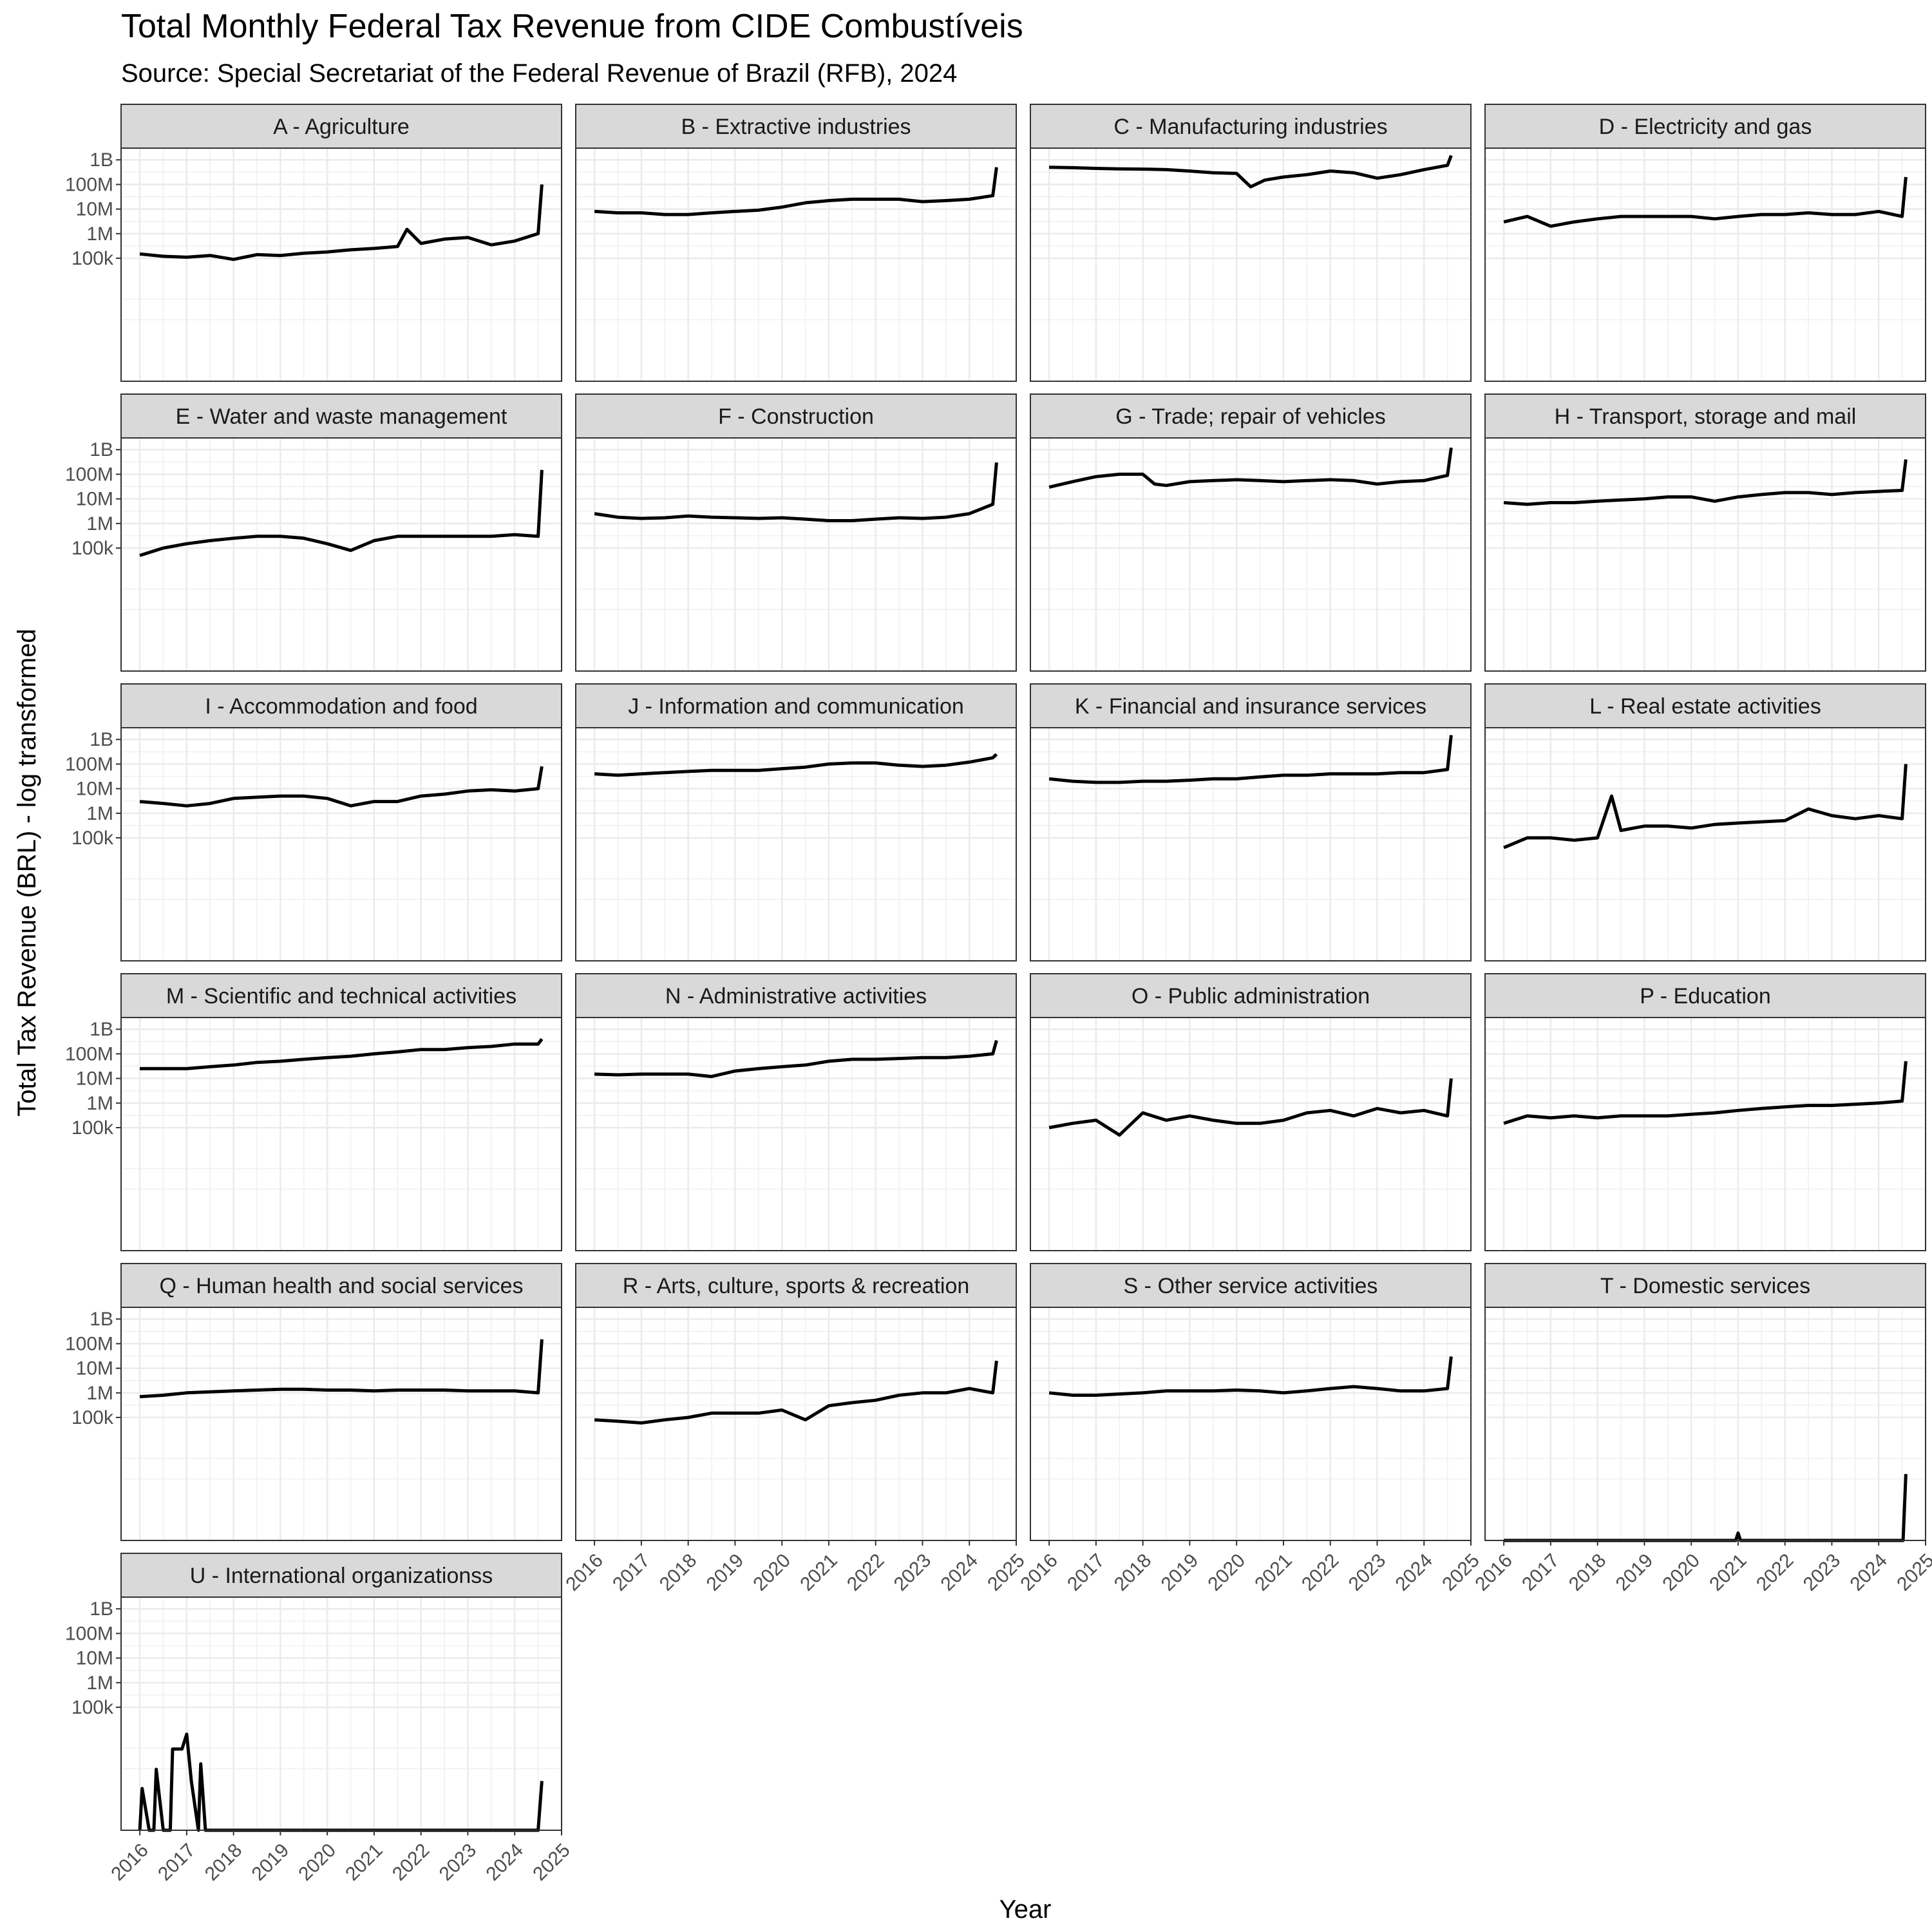 This screenshot has width=1932, height=1932. Describe the element at coordinates (1251, 1286) in the screenshot. I see `facet-strip-label: S - Other service activities` at that location.